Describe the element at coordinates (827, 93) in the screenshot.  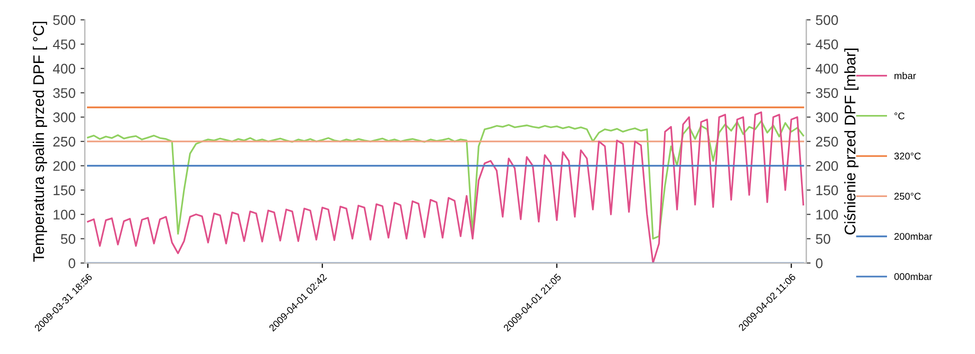
I see `y2-tick-label: 350` at that location.